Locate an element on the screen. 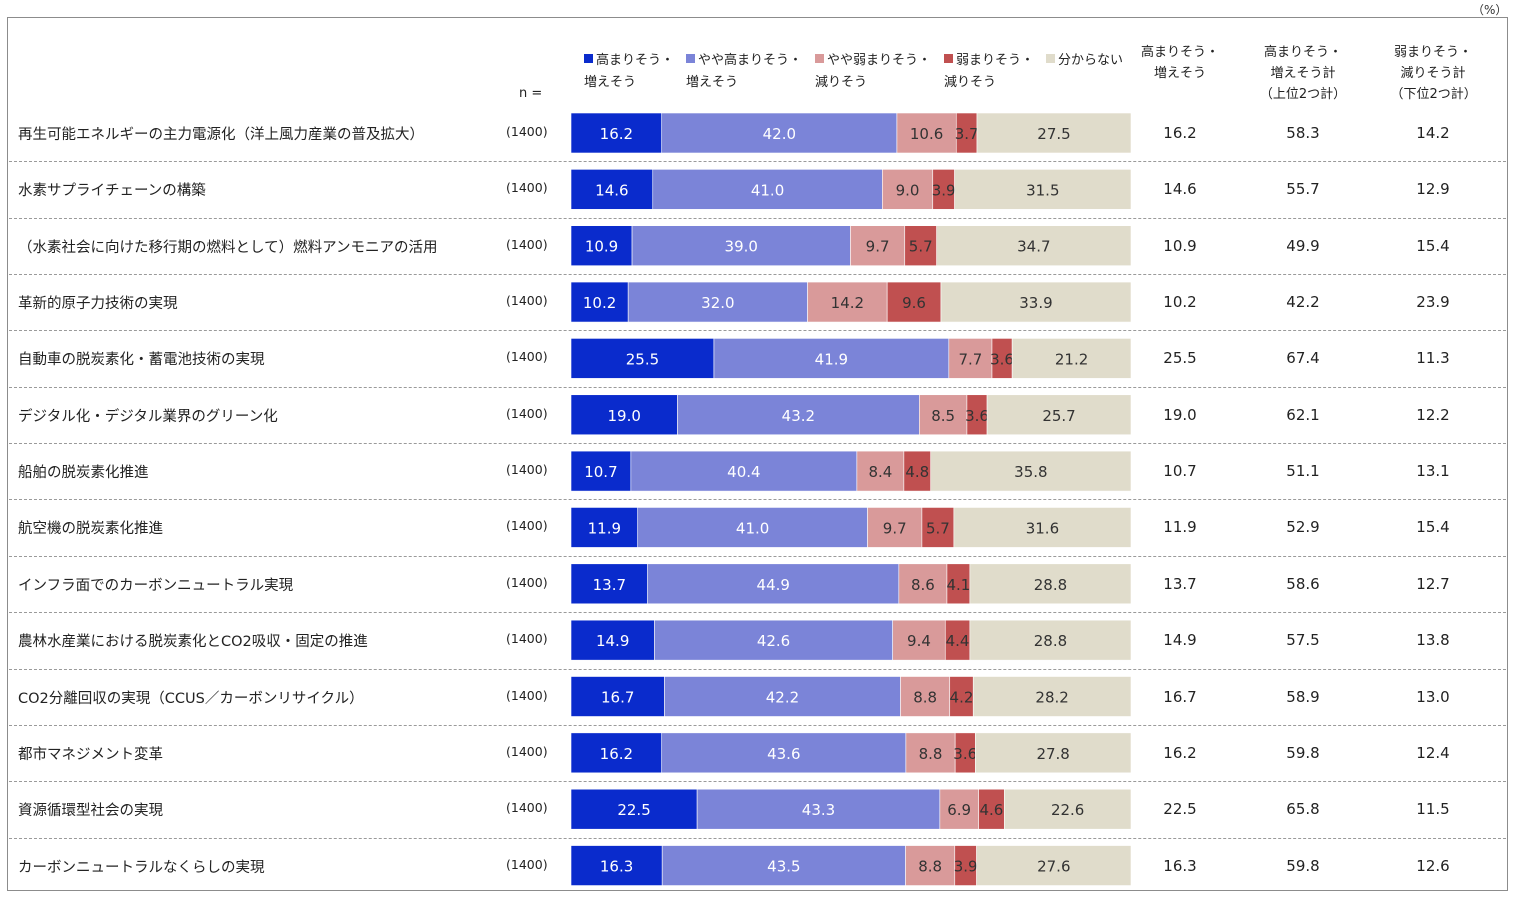 The width and height of the screenshot is (1518, 900). legend-item-weak: 弱まりそう・ 減りそう is located at coordinates (989, 72).